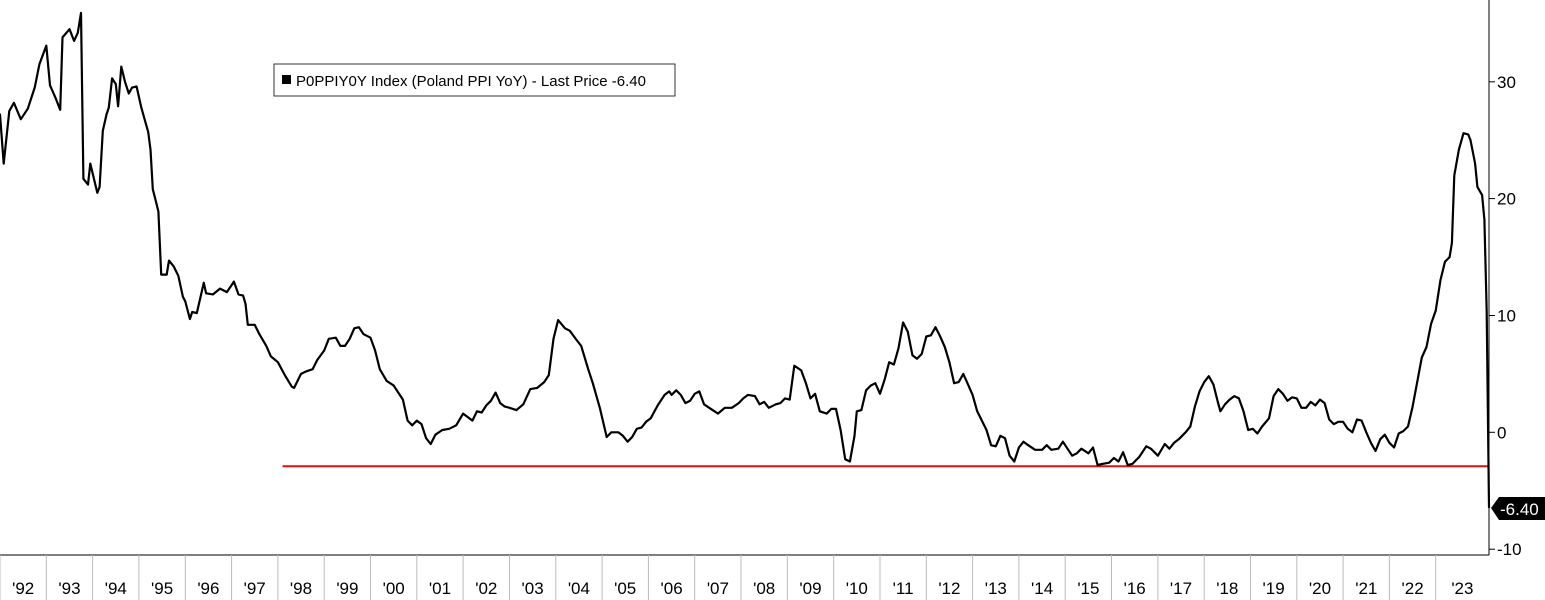  Describe the element at coordinates (486, 588) in the screenshot. I see `x-tick-label: '02` at that location.